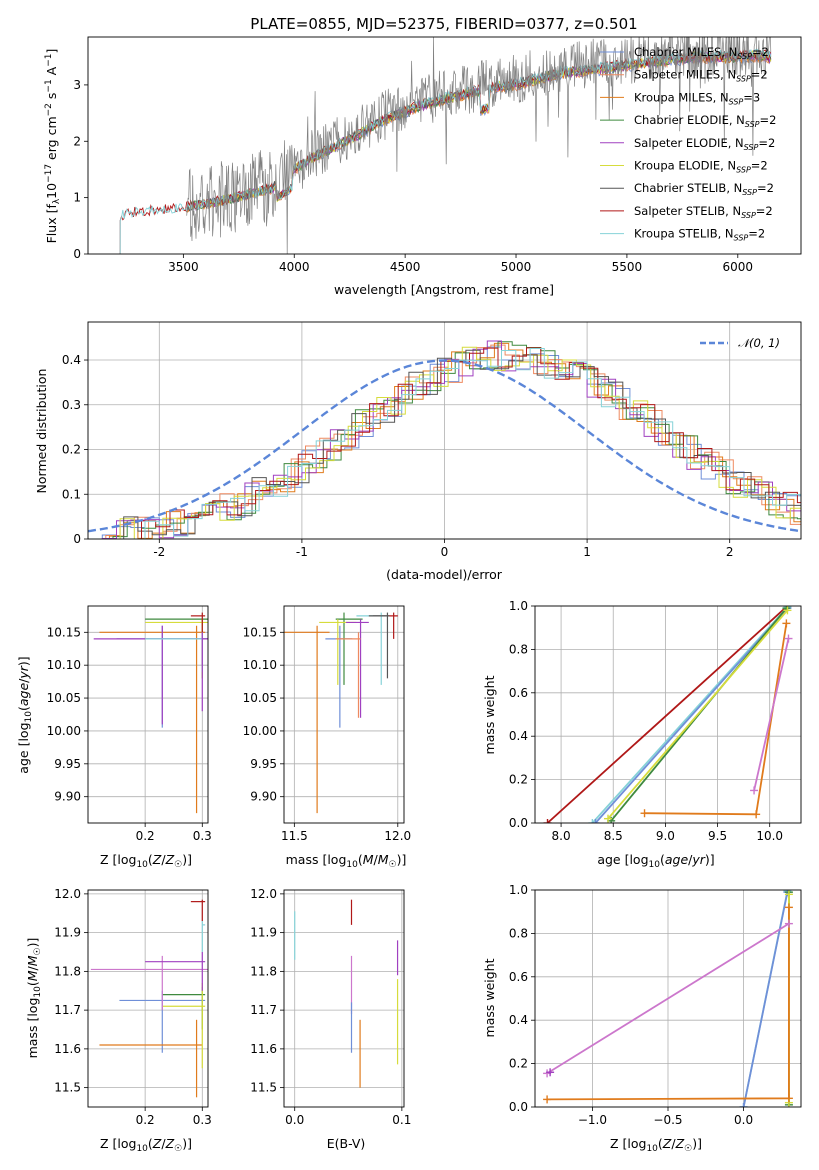 This screenshot has height=1170, width=819. I want to click on x-tick-label: 0, so click(445, 552).